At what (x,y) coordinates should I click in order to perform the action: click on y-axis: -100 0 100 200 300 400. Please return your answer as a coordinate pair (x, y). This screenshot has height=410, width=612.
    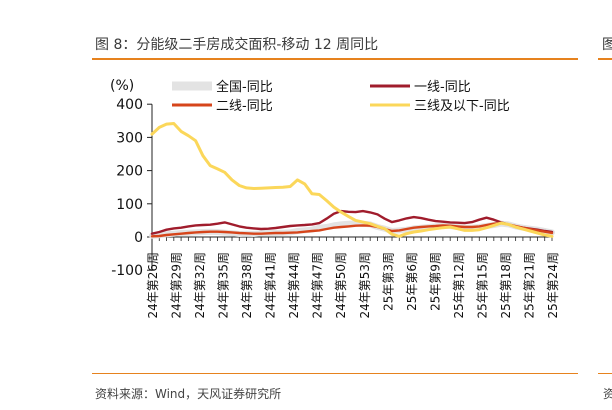
    Looking at the image, I should click on (131, 188).